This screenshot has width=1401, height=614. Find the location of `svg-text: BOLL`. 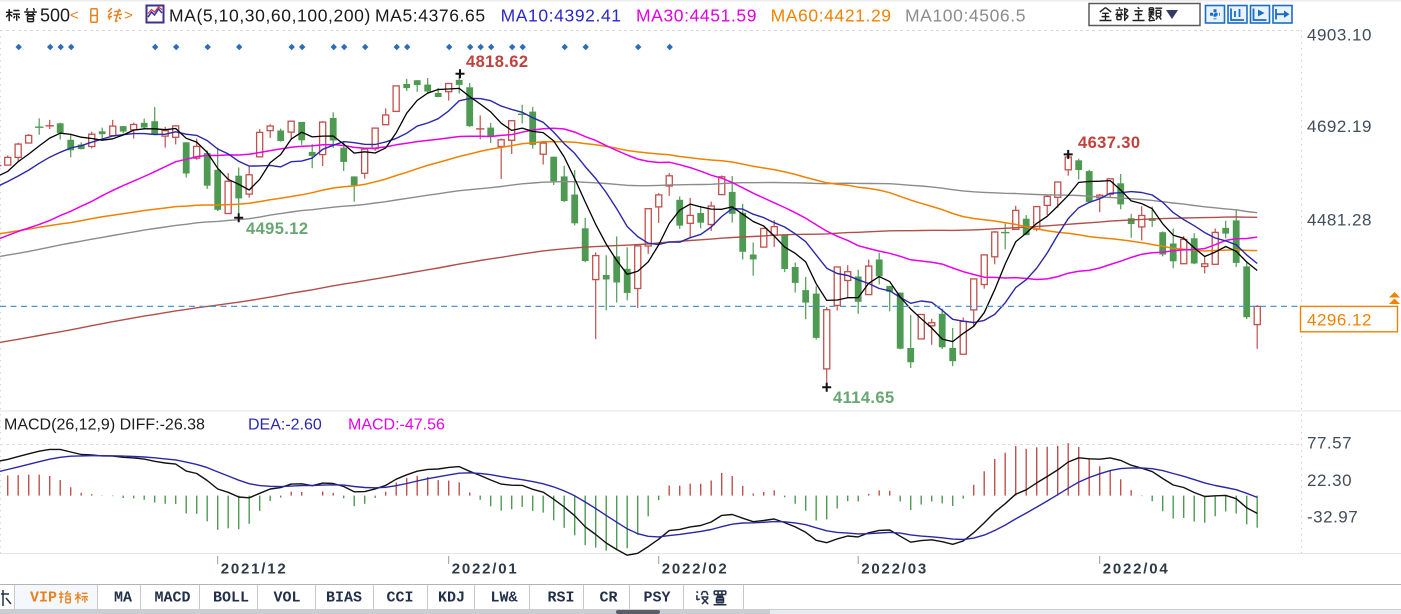

svg-text: BOLL is located at coordinates (231, 598).